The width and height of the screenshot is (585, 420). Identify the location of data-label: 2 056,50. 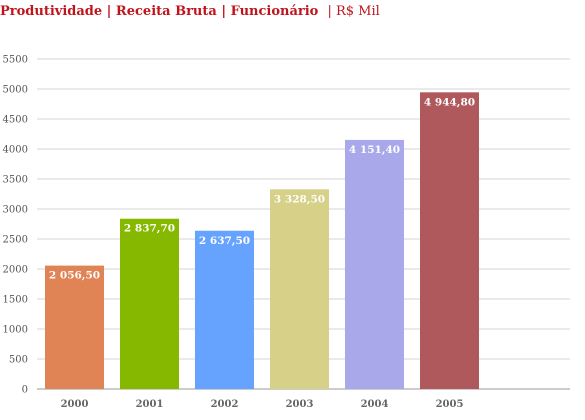
(74, 276).